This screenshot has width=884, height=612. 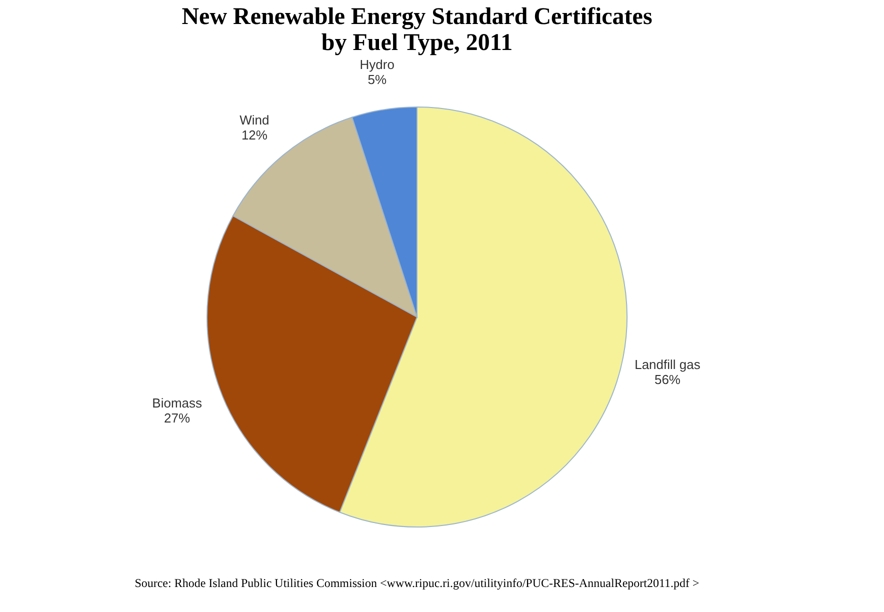 What do you see at coordinates (417, 583) in the screenshot?
I see `source-note: Source: Rhode Island Public Utilities Commission <www.ripuc.ri.gov/utilityinfo/PUC-RES-AnnualReport2011.pdf >` at bounding box center [417, 583].